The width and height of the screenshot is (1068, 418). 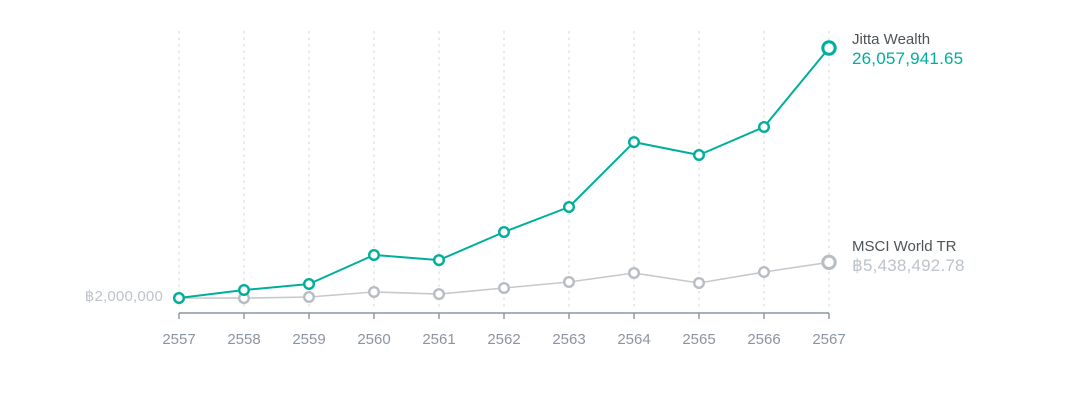 What do you see at coordinates (904, 246) in the screenshot?
I see `series-name-msci: MSCI World TR` at bounding box center [904, 246].